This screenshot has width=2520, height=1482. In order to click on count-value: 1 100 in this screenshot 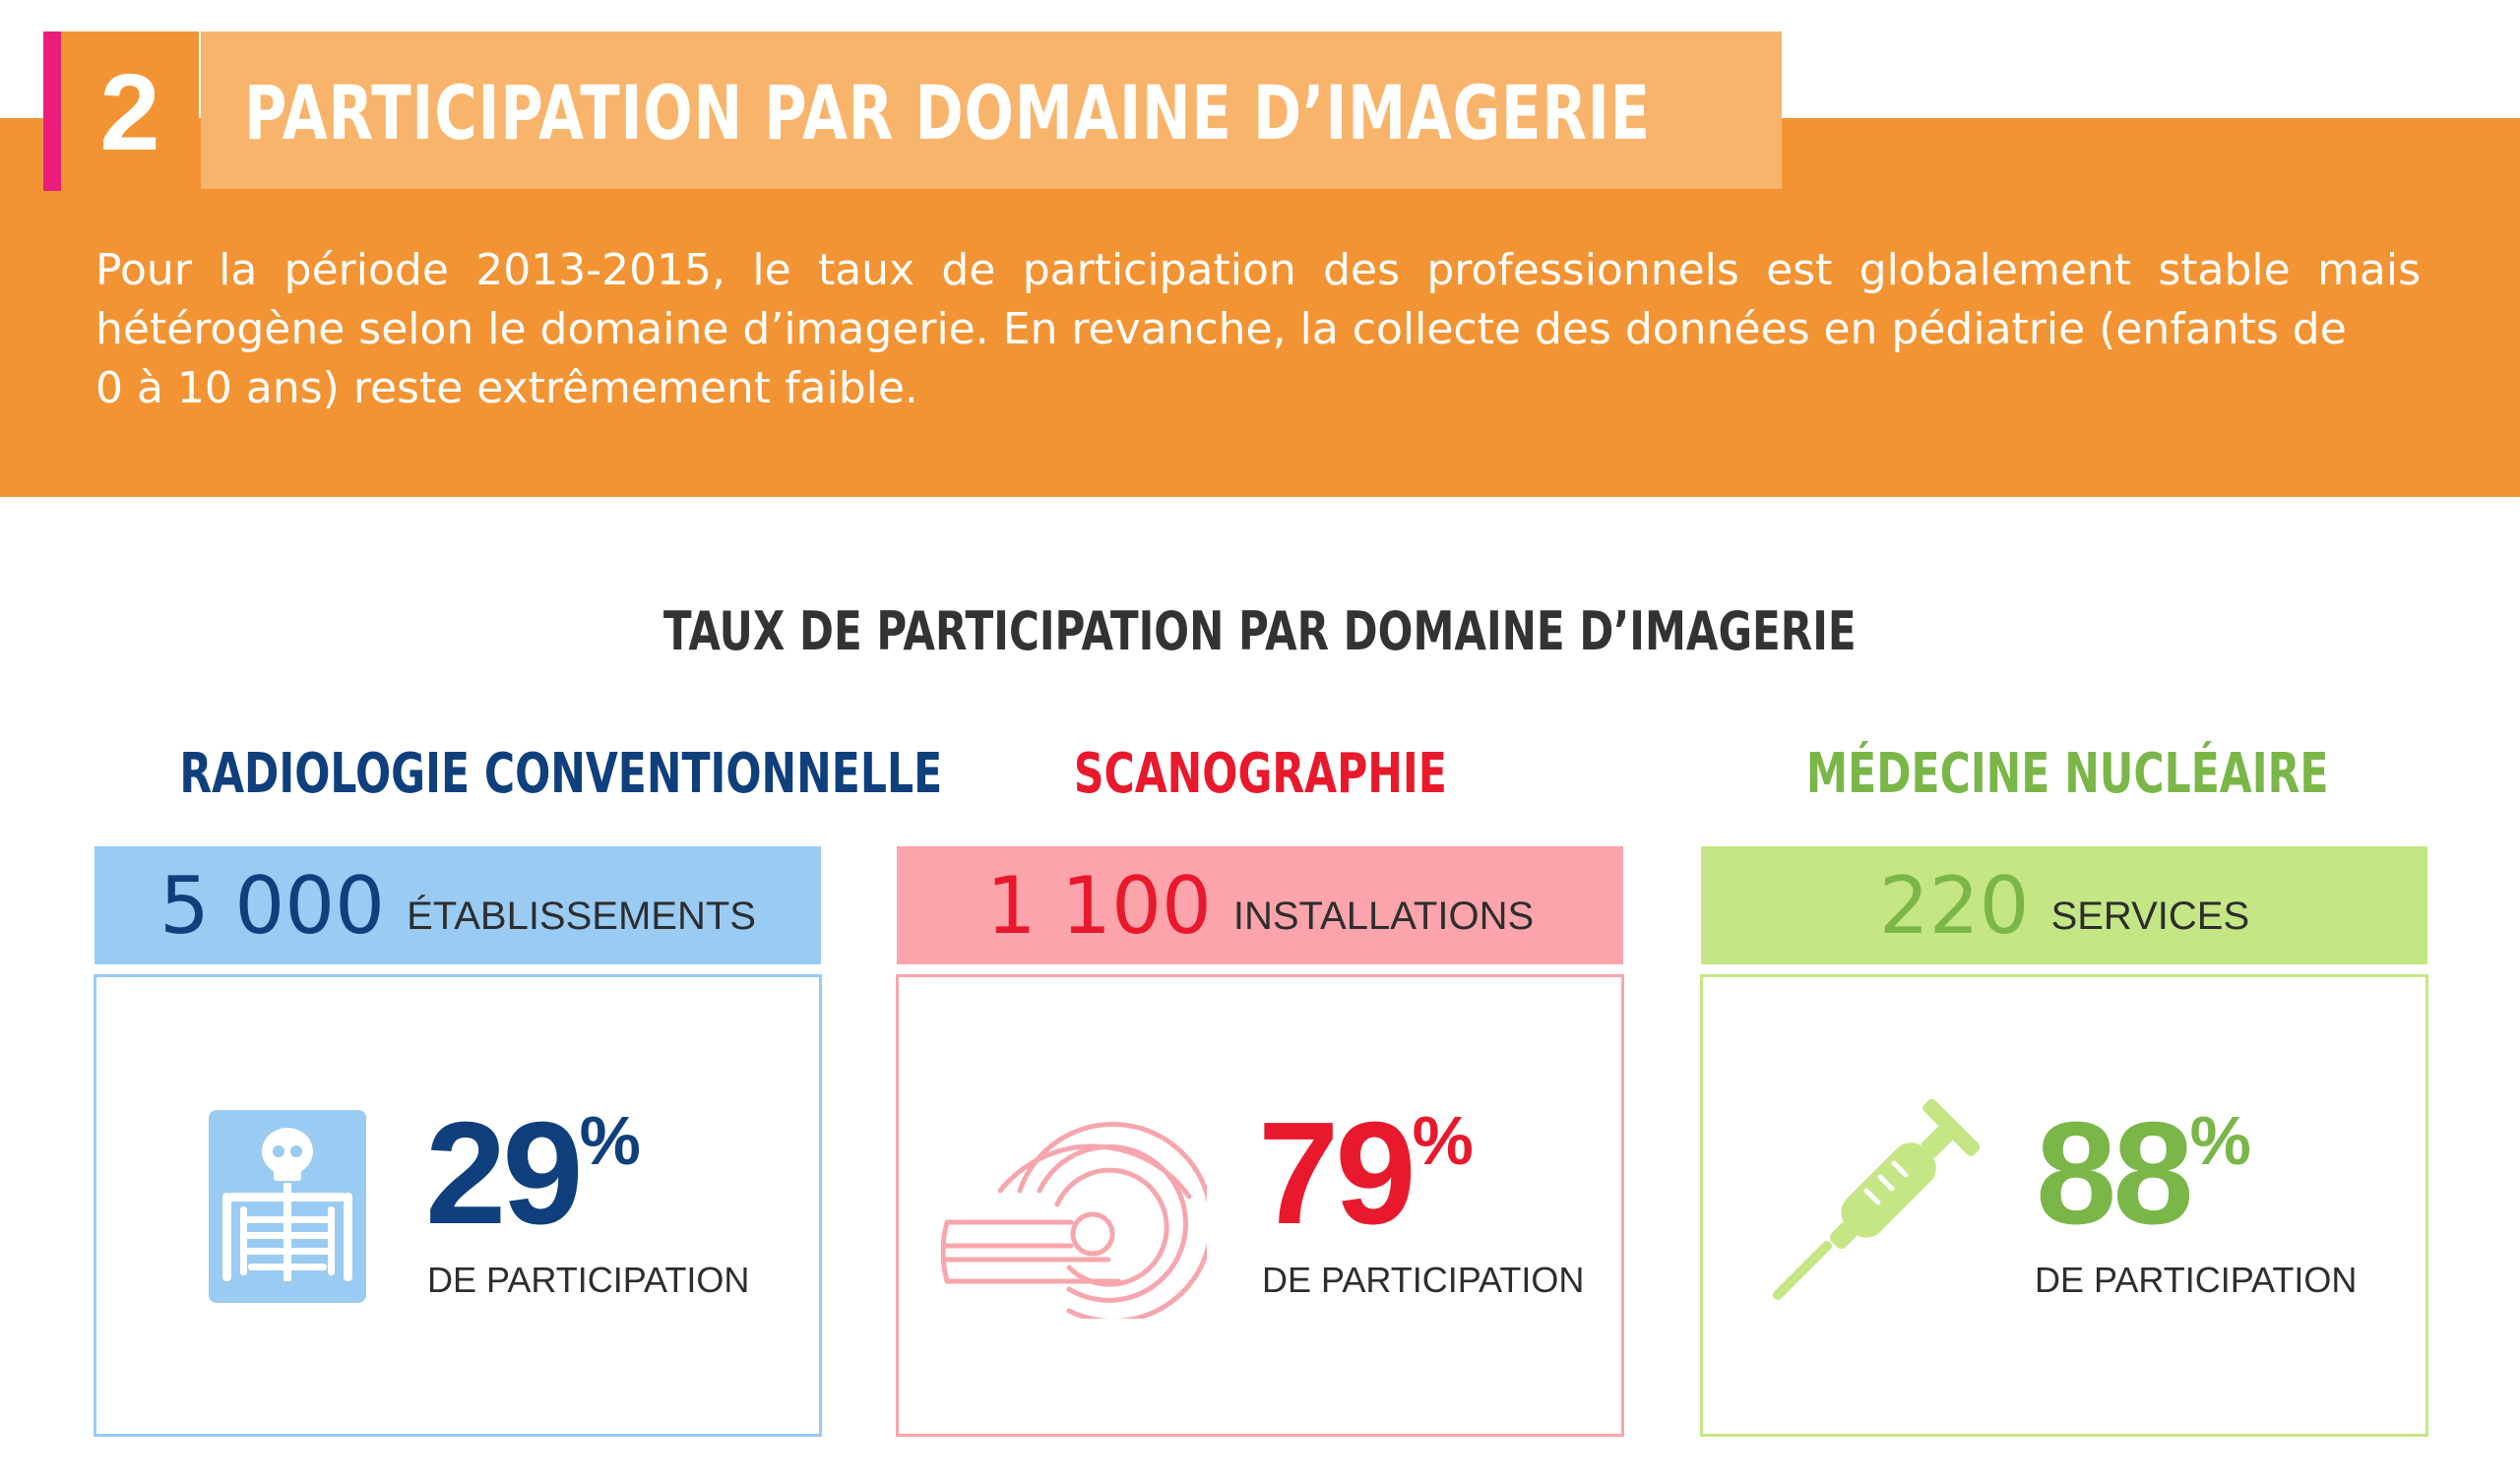, I will do `click(1098, 905)`.